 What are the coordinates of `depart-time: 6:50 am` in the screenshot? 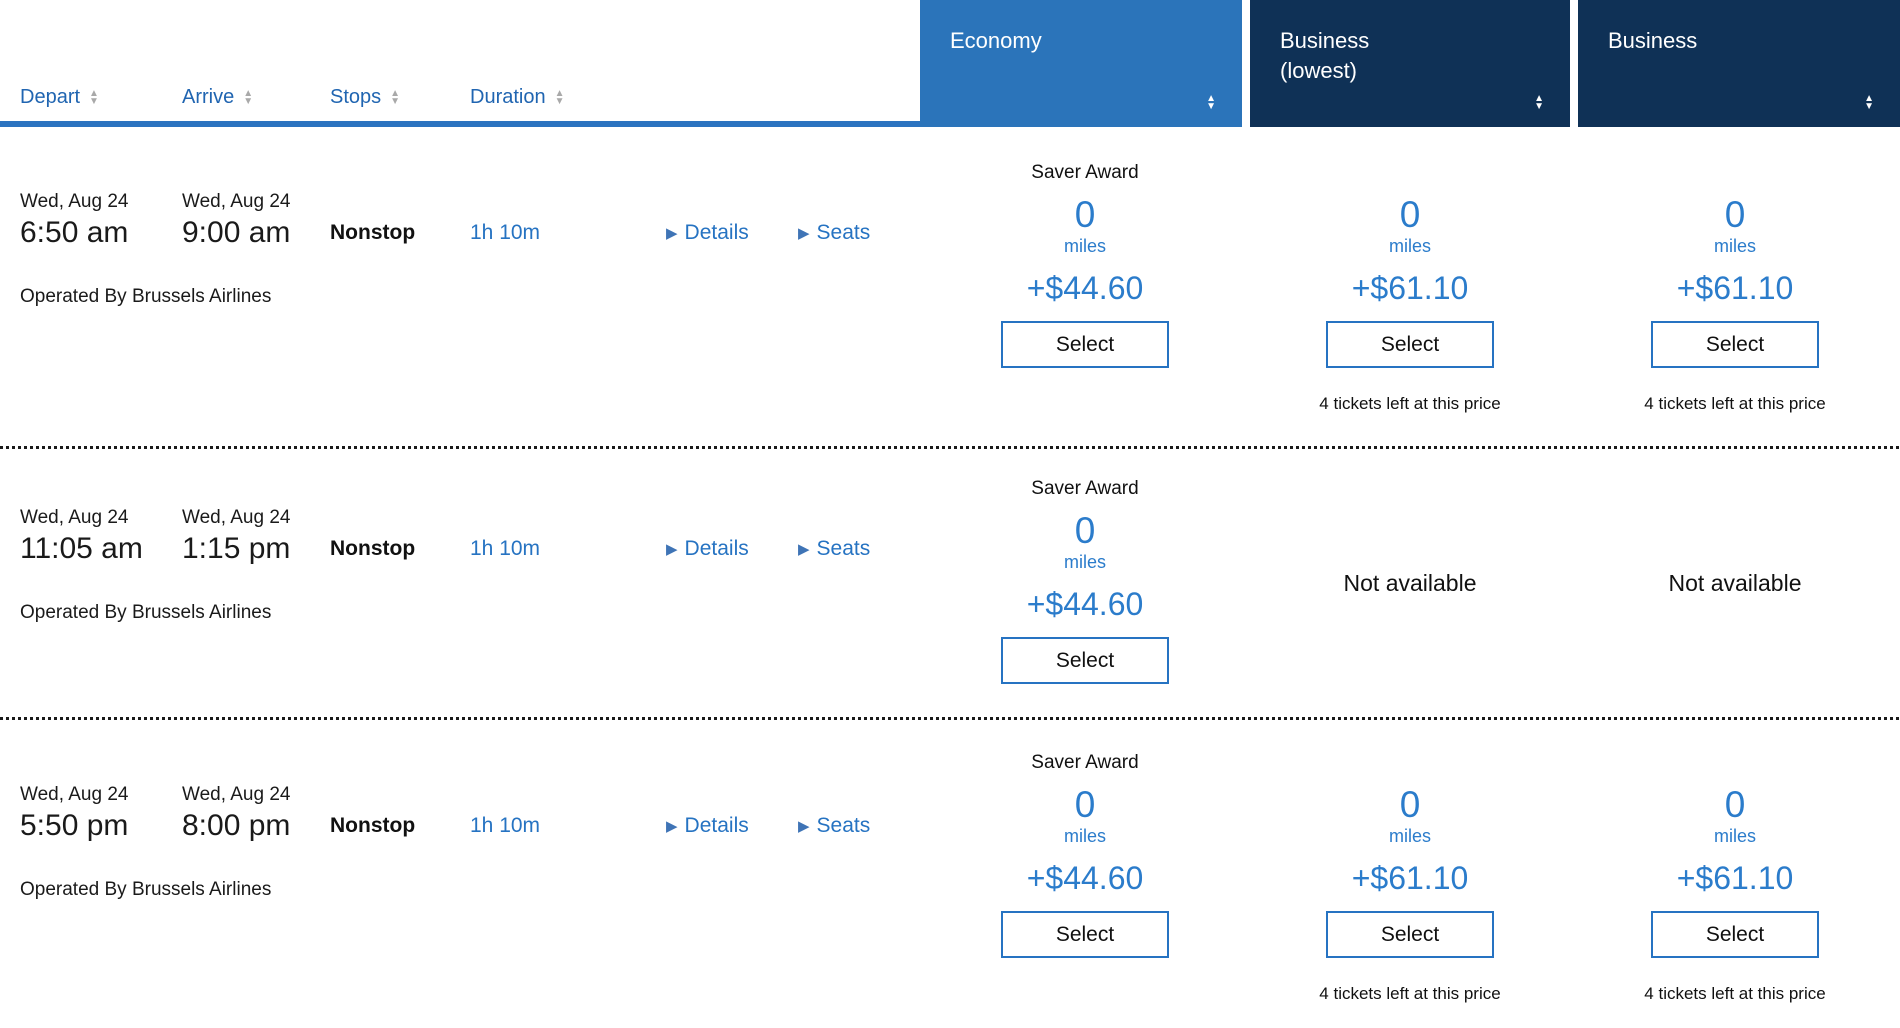 It's located at (74, 232).